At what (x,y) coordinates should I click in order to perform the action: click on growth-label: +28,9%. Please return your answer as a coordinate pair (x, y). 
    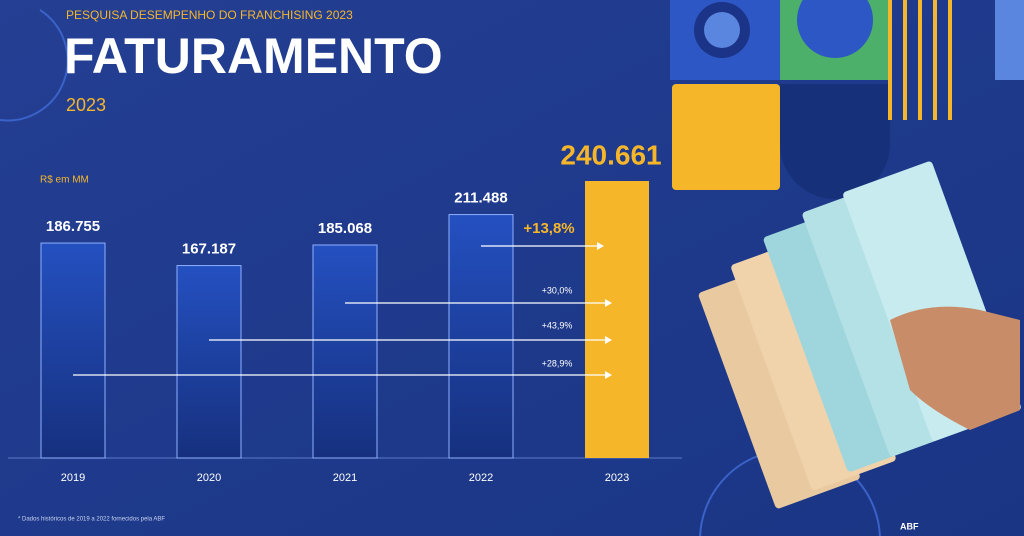
    Looking at the image, I should click on (557, 363).